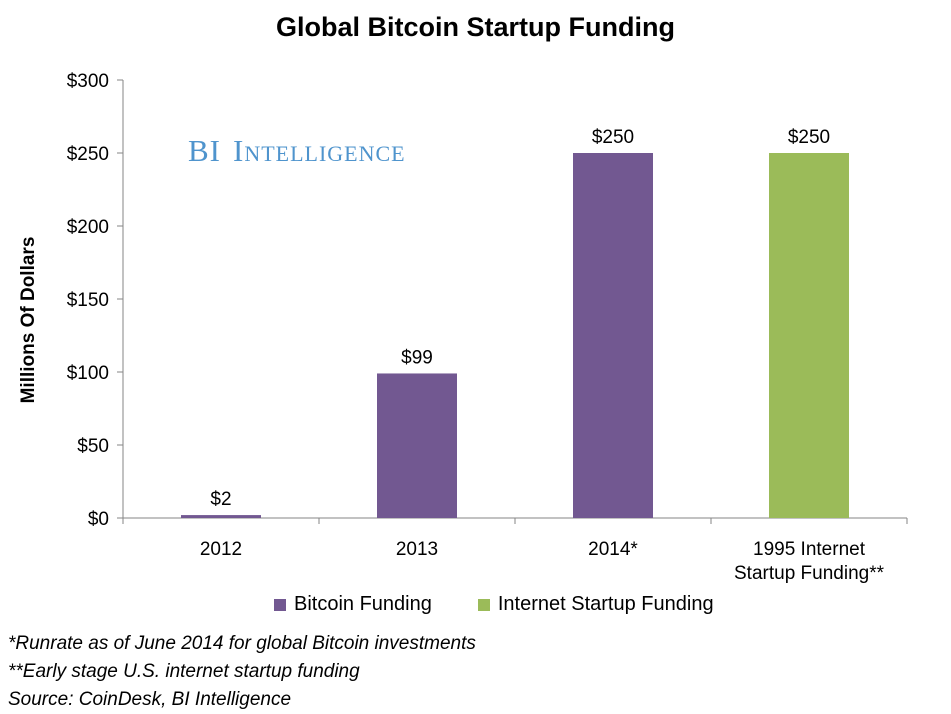  I want to click on legend-label: Internet Startup Funding, so click(605, 604).